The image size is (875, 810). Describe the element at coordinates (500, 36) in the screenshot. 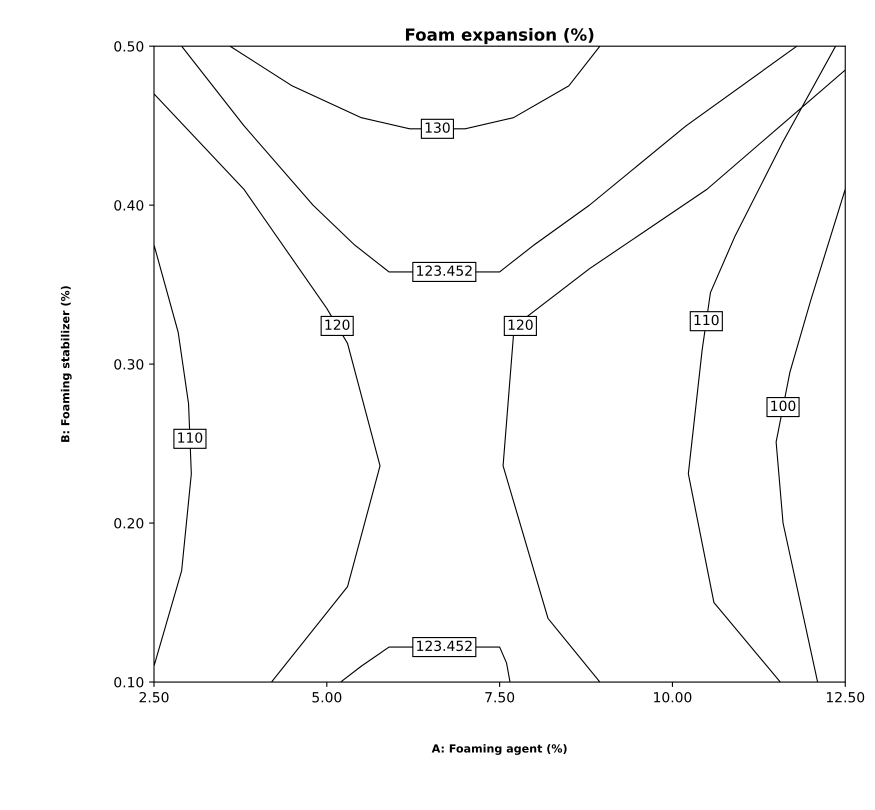

I see `chart-title: Foam expansion (%)` at that location.